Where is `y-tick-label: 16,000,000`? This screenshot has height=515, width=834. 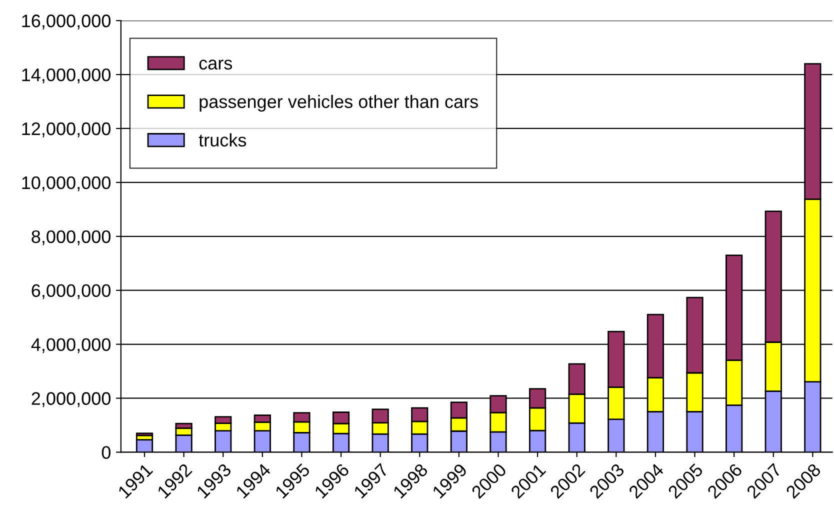 y-tick-label: 16,000,000 is located at coordinates (66, 22).